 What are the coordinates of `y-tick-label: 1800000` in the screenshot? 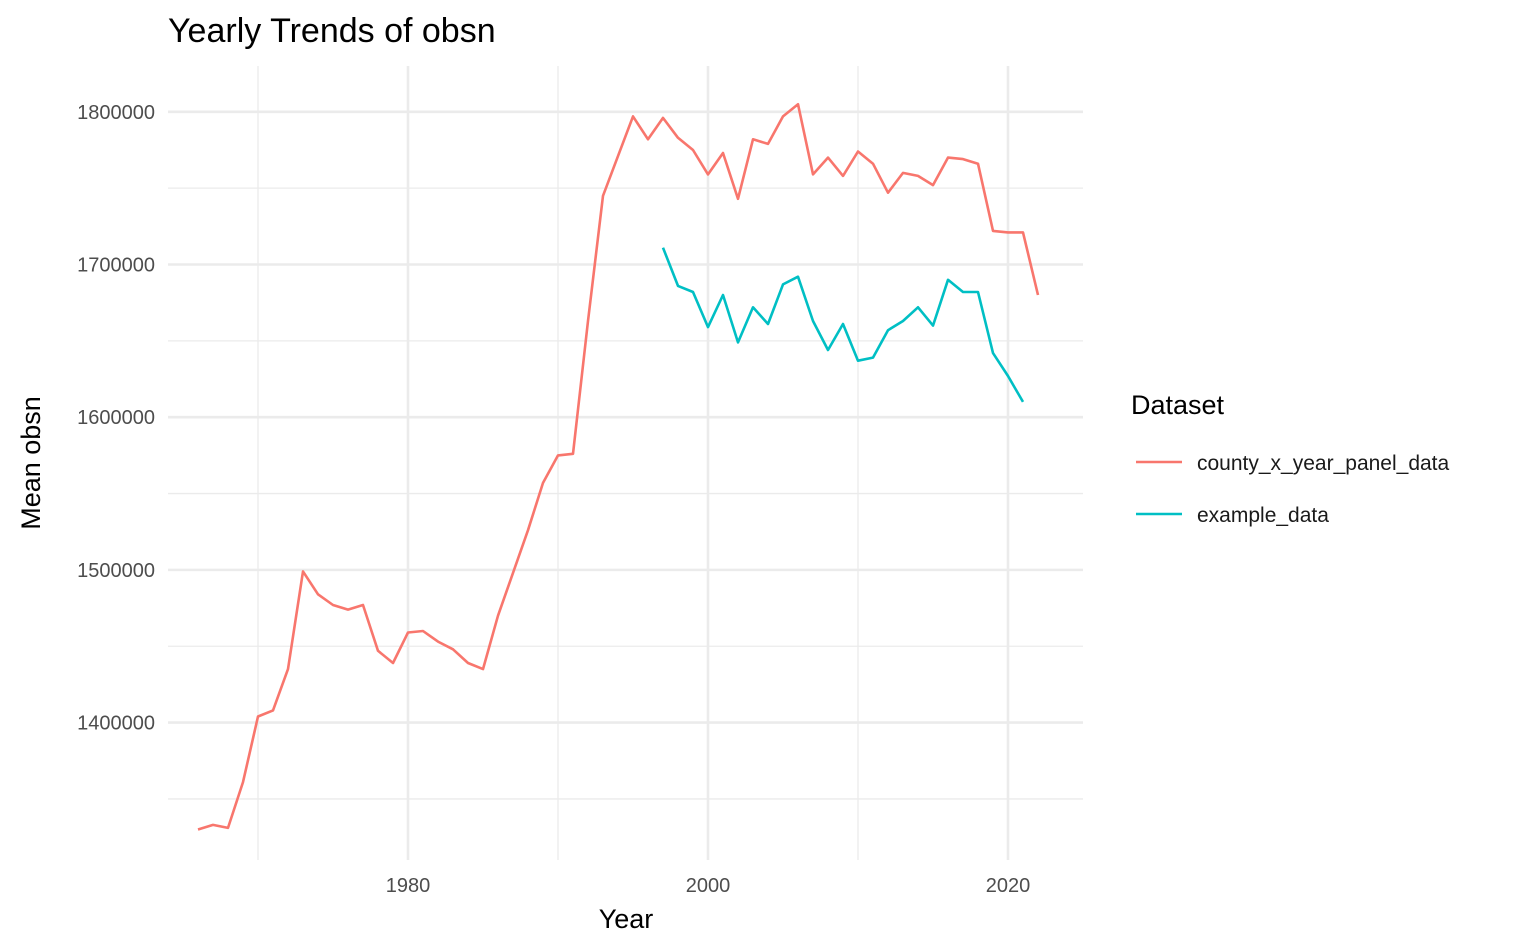 It's located at (116, 113).